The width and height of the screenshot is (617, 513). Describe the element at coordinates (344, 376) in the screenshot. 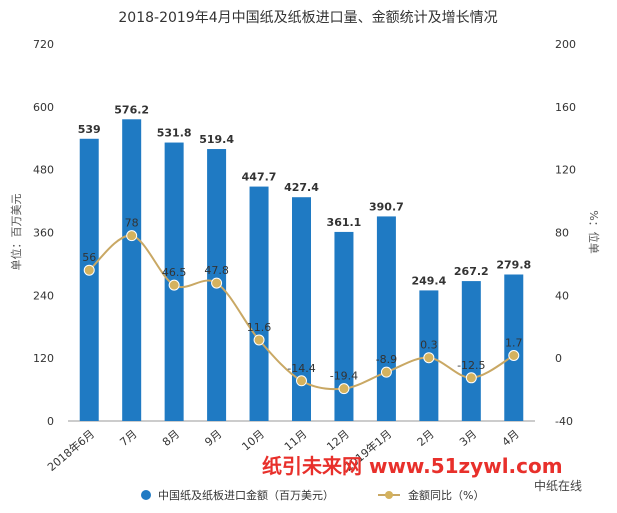

I see `line-value-label: -19.4` at that location.